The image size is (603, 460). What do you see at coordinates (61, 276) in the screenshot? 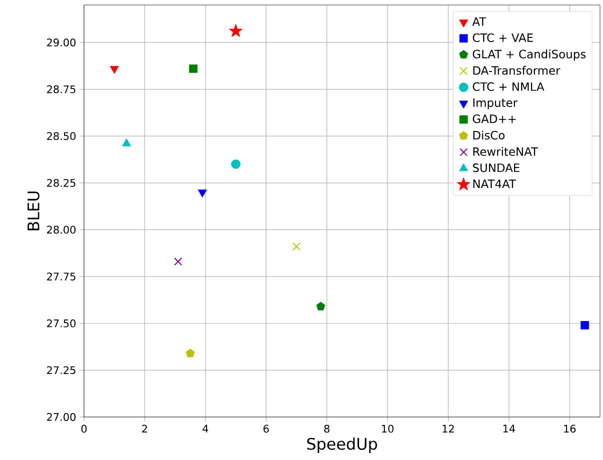
I see `y-tick-label: 27.75` at bounding box center [61, 276].